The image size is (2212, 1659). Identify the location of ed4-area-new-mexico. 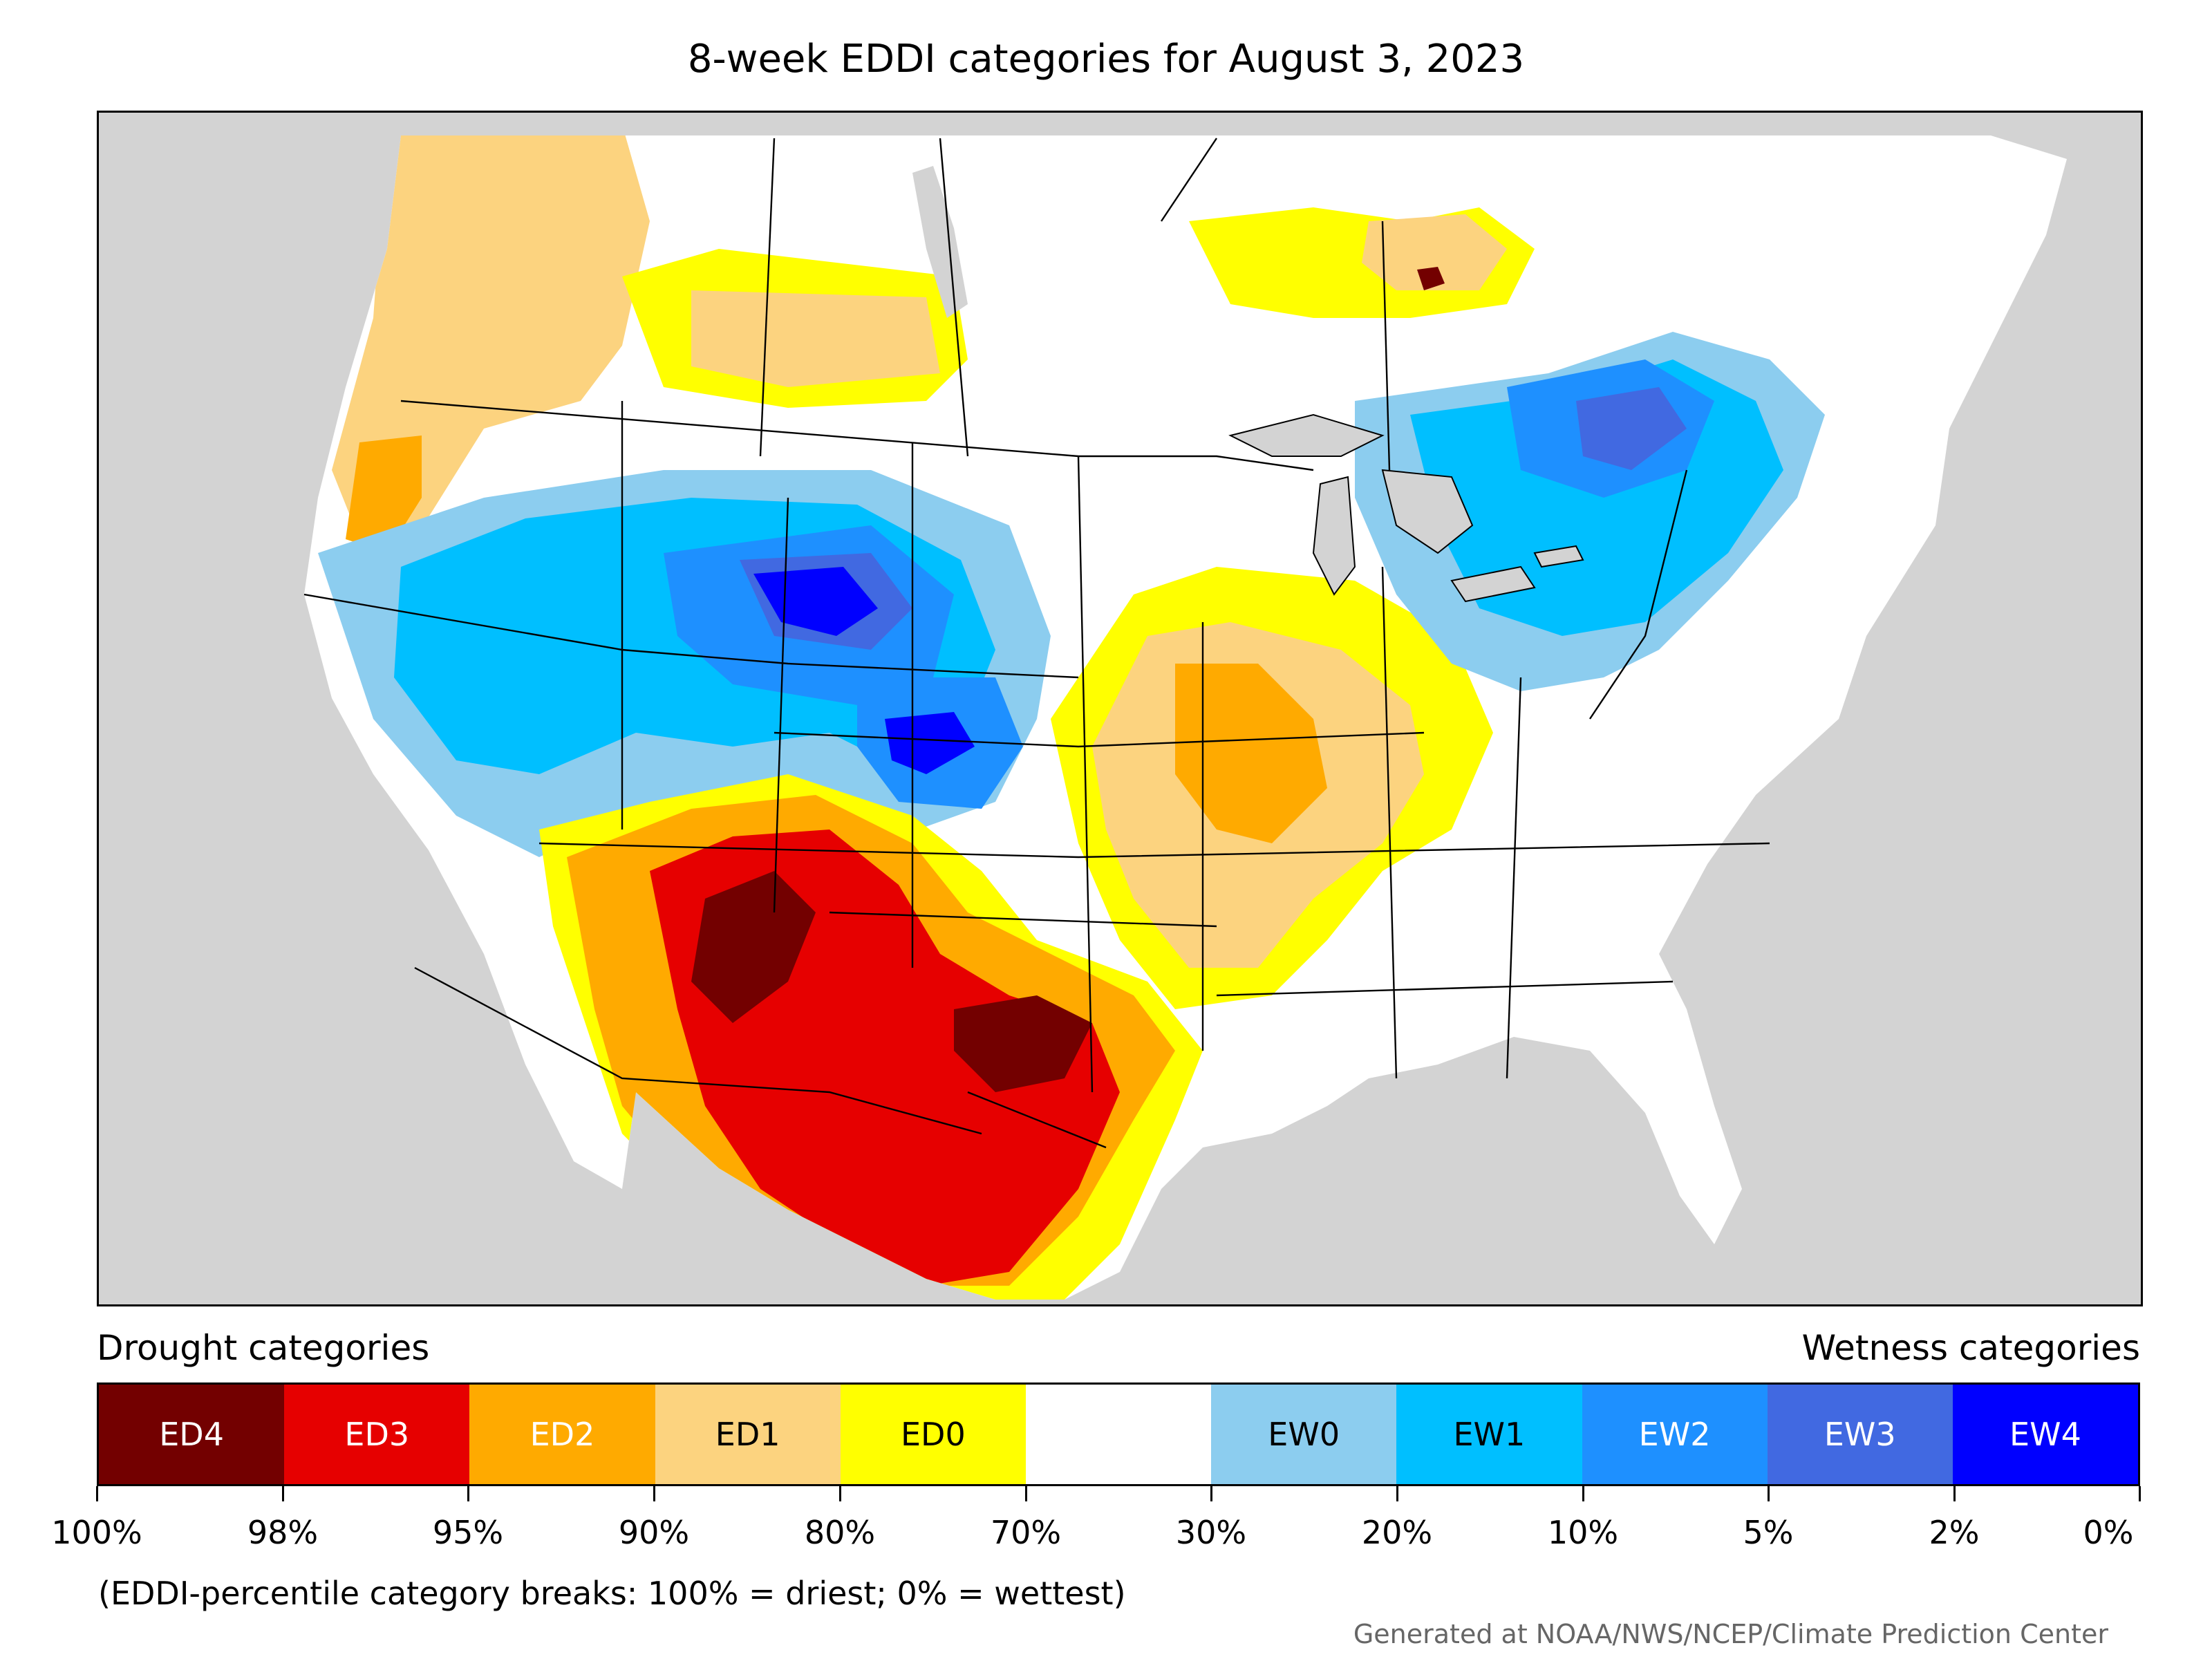
(753, 947).